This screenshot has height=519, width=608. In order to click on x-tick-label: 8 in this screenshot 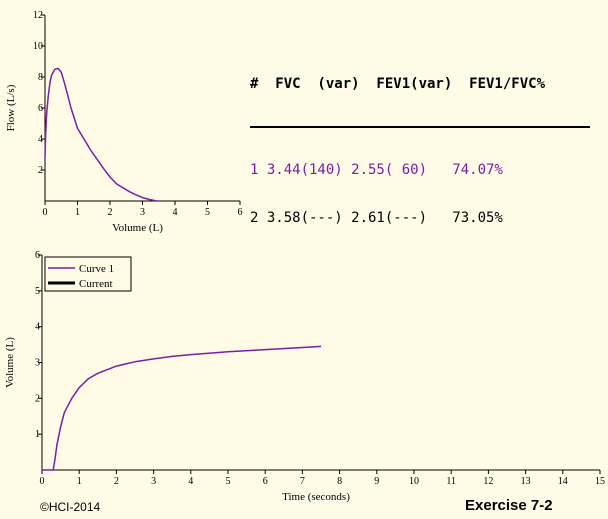, I will do `click(339, 481)`.